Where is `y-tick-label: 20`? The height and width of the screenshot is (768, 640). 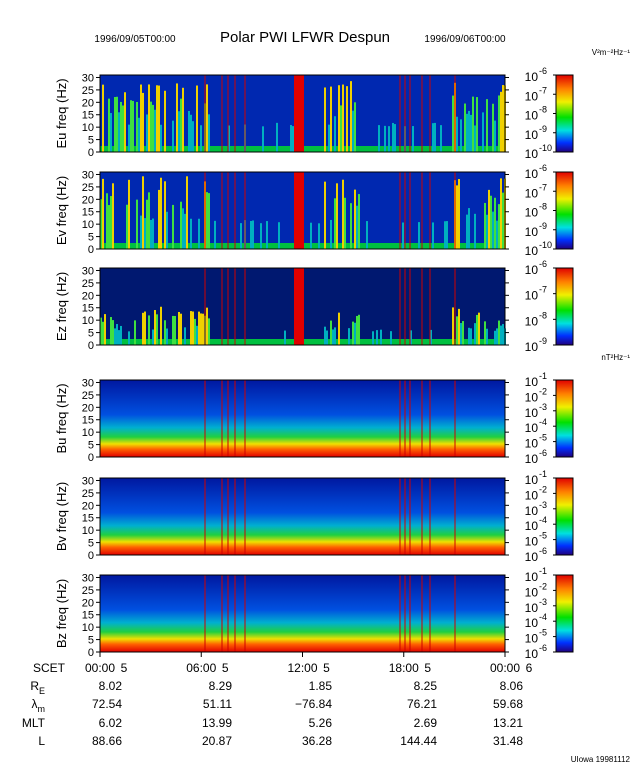 y-tick-label: 20 is located at coordinates (88, 103).